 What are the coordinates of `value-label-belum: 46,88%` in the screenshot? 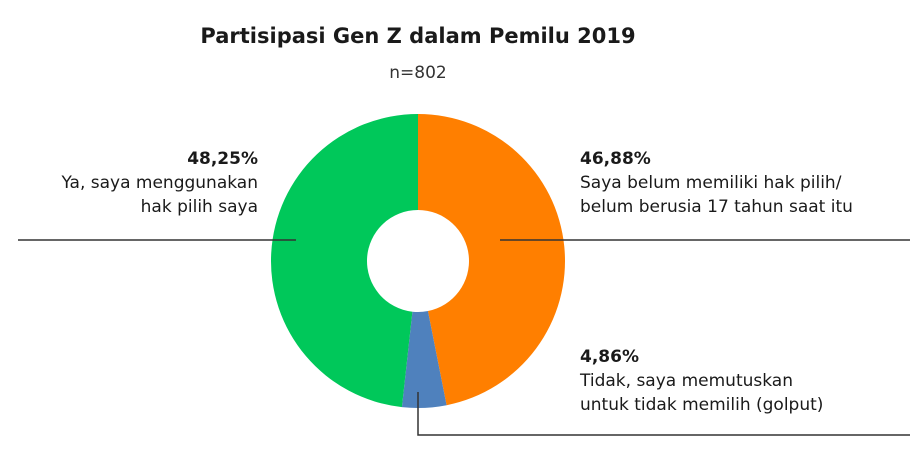 It's located at (615, 159).